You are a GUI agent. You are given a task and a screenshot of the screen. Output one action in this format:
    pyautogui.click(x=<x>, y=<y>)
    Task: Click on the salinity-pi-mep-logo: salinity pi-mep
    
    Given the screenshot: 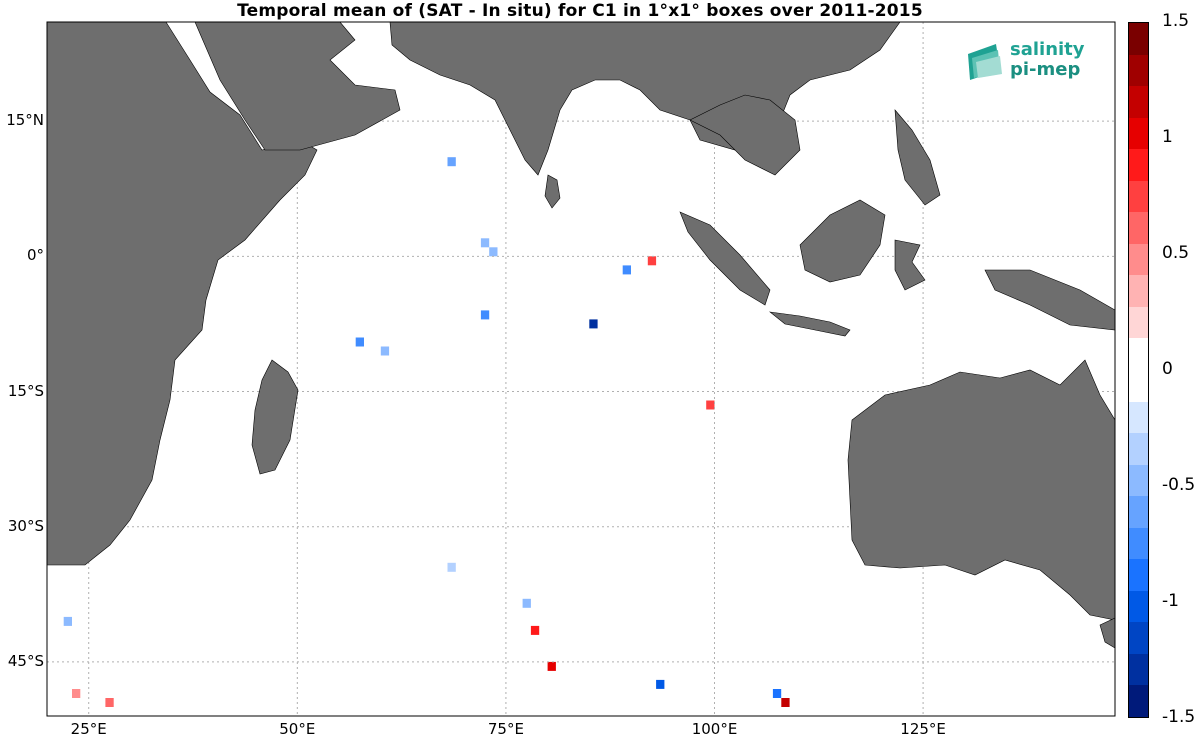 What is the action you would take?
    pyautogui.click(x=1026, y=62)
    